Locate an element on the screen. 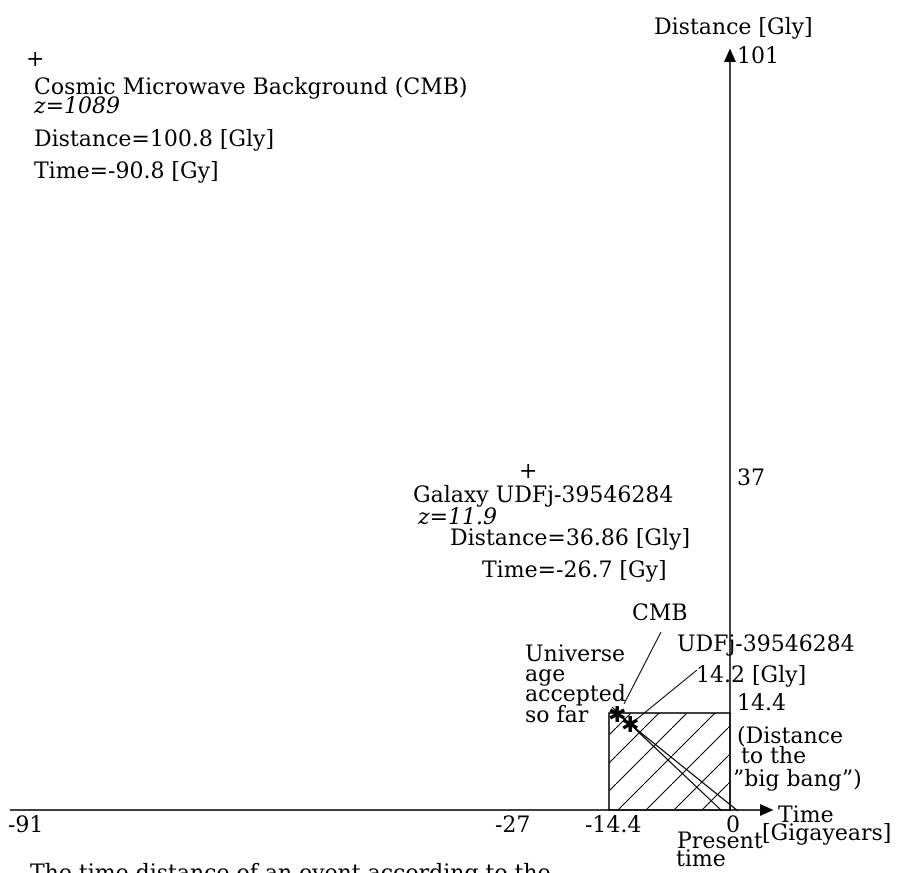  cmb-plus-icon: + is located at coordinates (35, 59).